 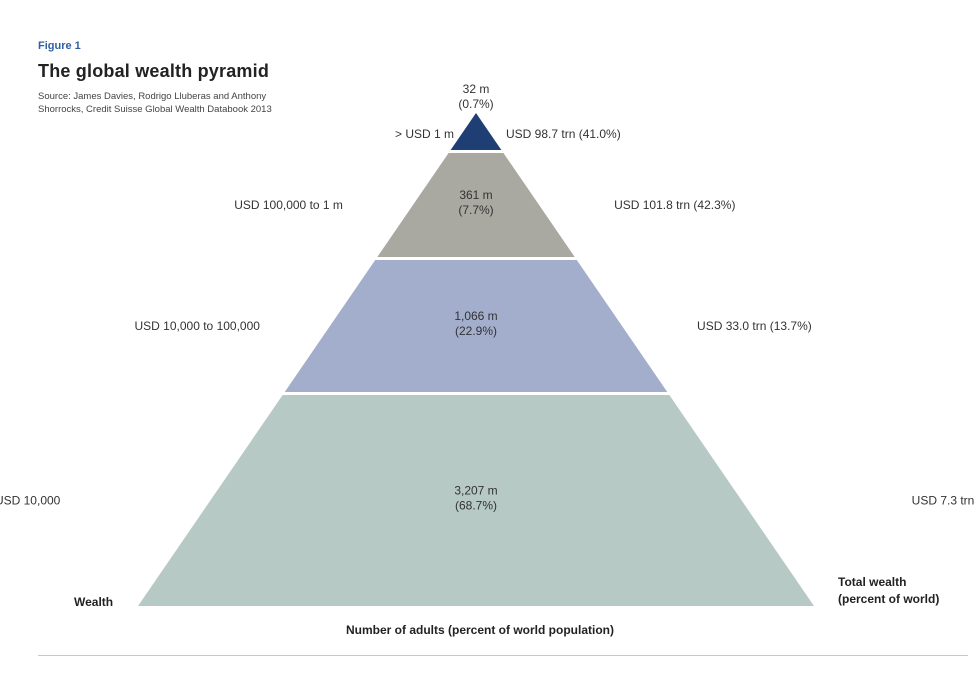 I want to click on tier-total-wealth: USD 33.0 trn (13.7%), so click(x=754, y=326).